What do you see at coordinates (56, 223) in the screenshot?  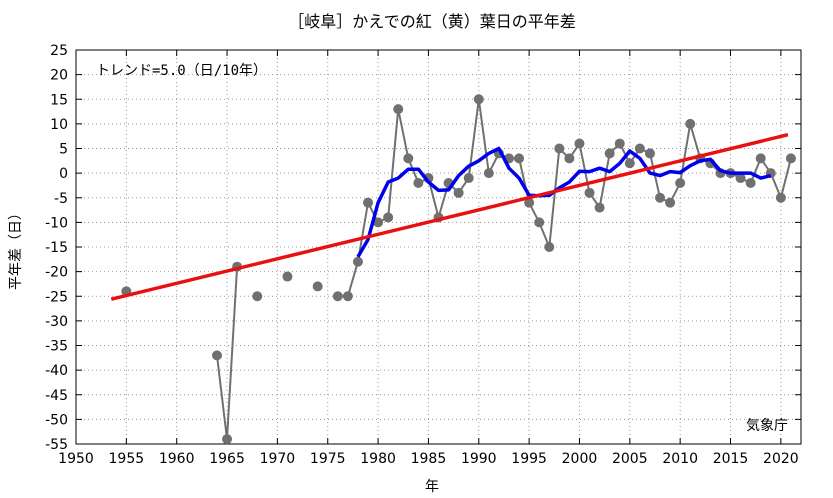 I see `y-tick-label: -10` at bounding box center [56, 223].